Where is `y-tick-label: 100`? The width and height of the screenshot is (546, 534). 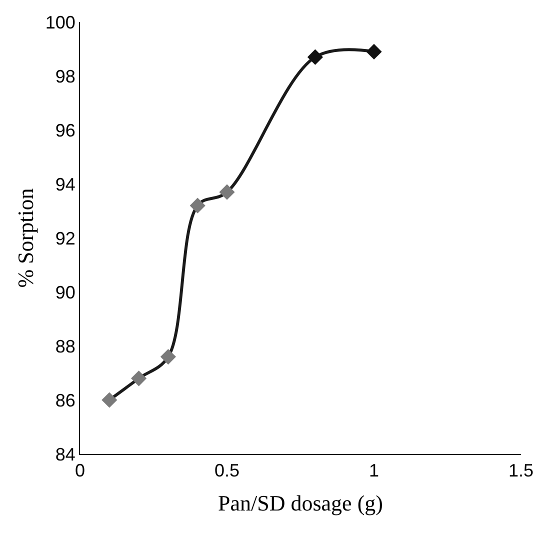
y-tick-label: 100 is located at coordinates (60, 22).